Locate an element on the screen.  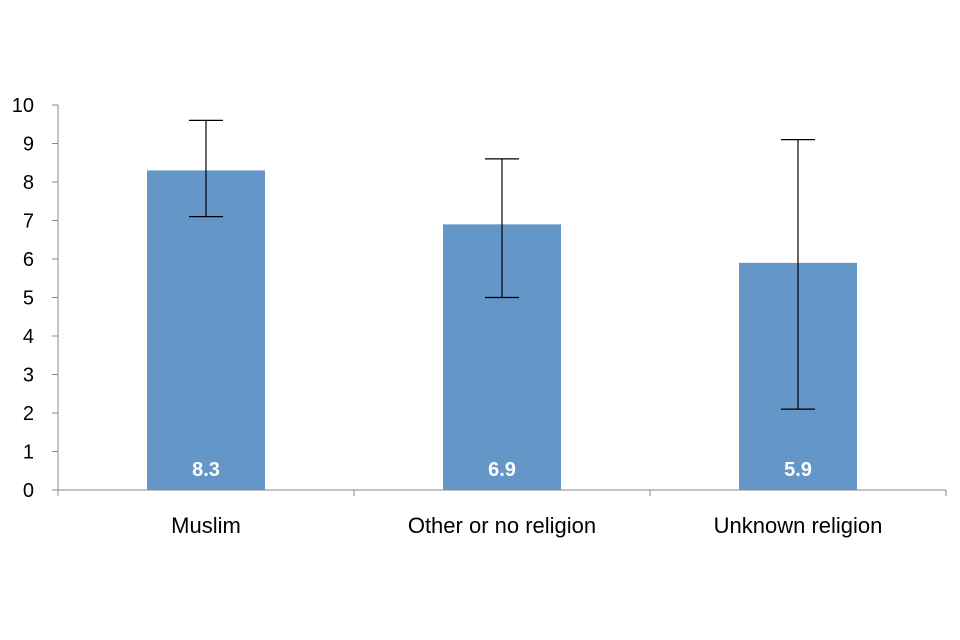
y-tick-label: 7 is located at coordinates (28, 222).